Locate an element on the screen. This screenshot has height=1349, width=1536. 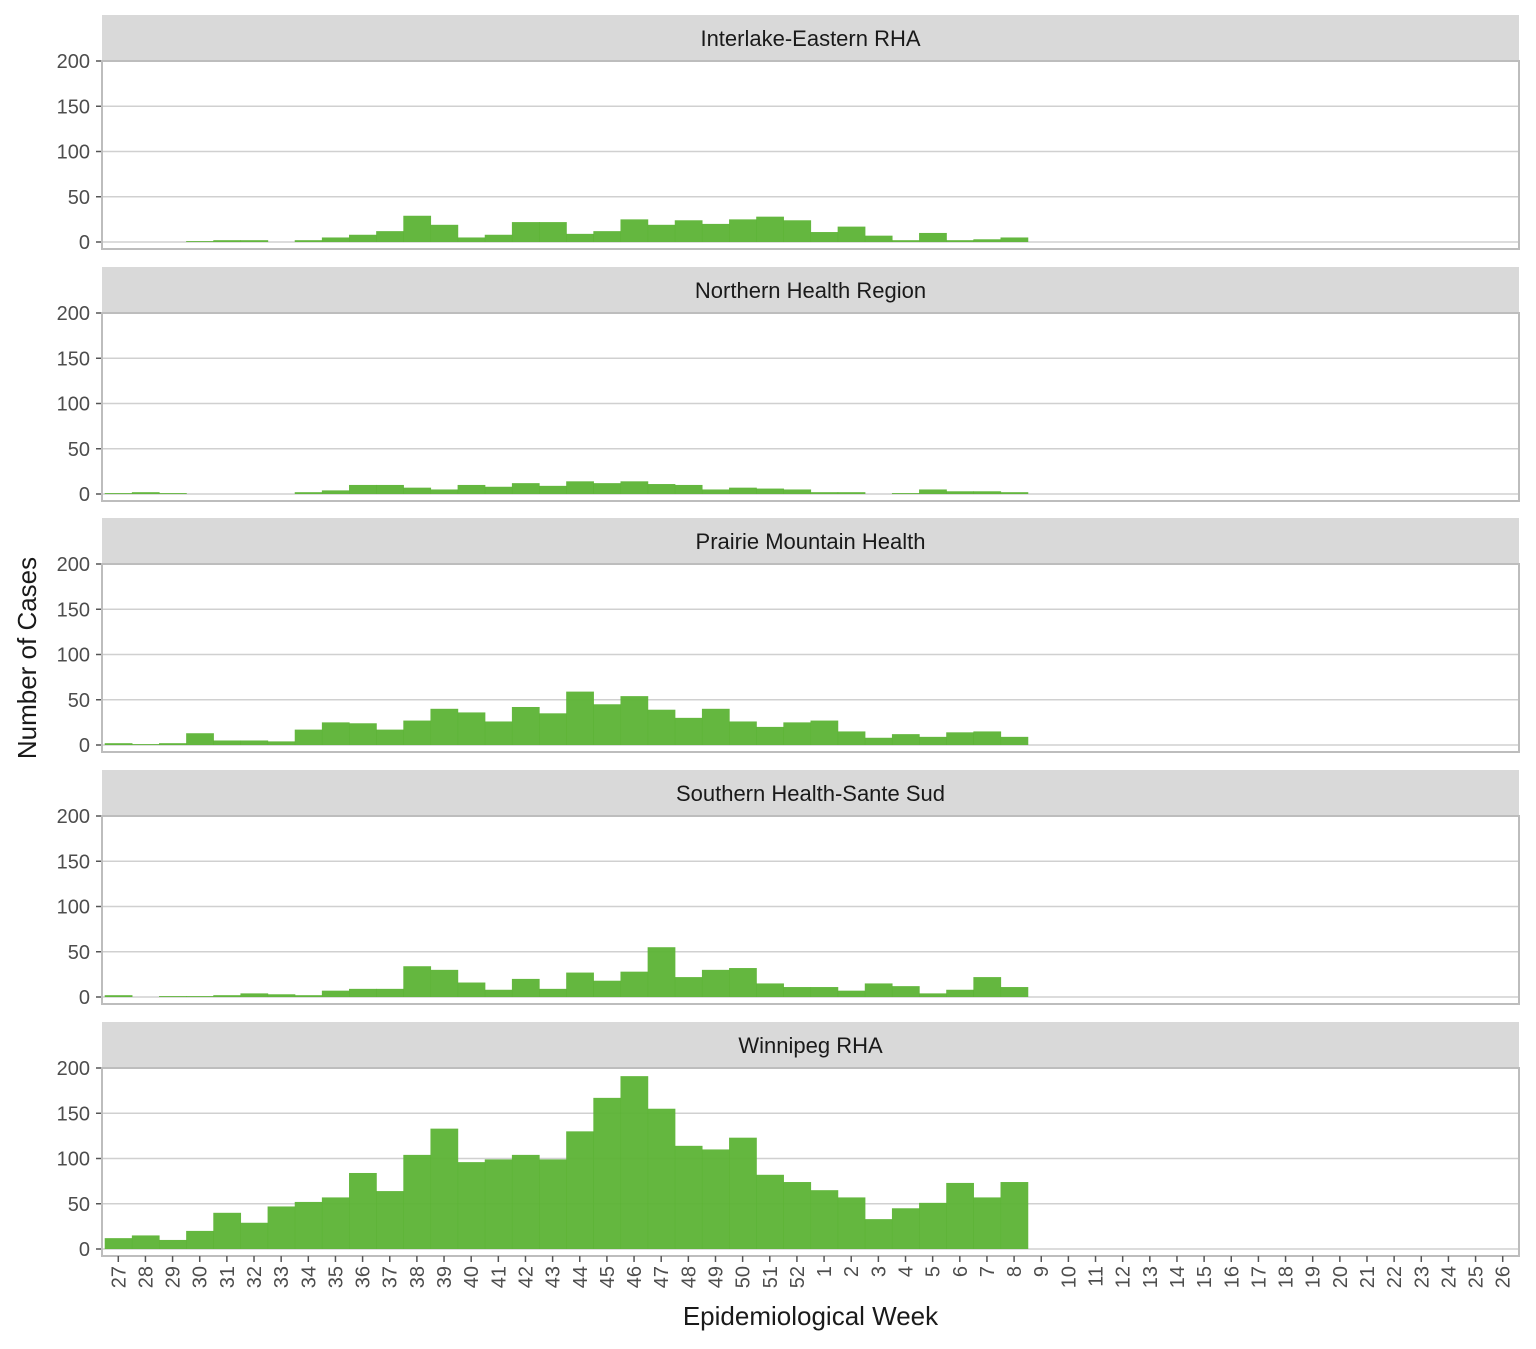
x-tick-label: 43 is located at coordinates (554, 1277).